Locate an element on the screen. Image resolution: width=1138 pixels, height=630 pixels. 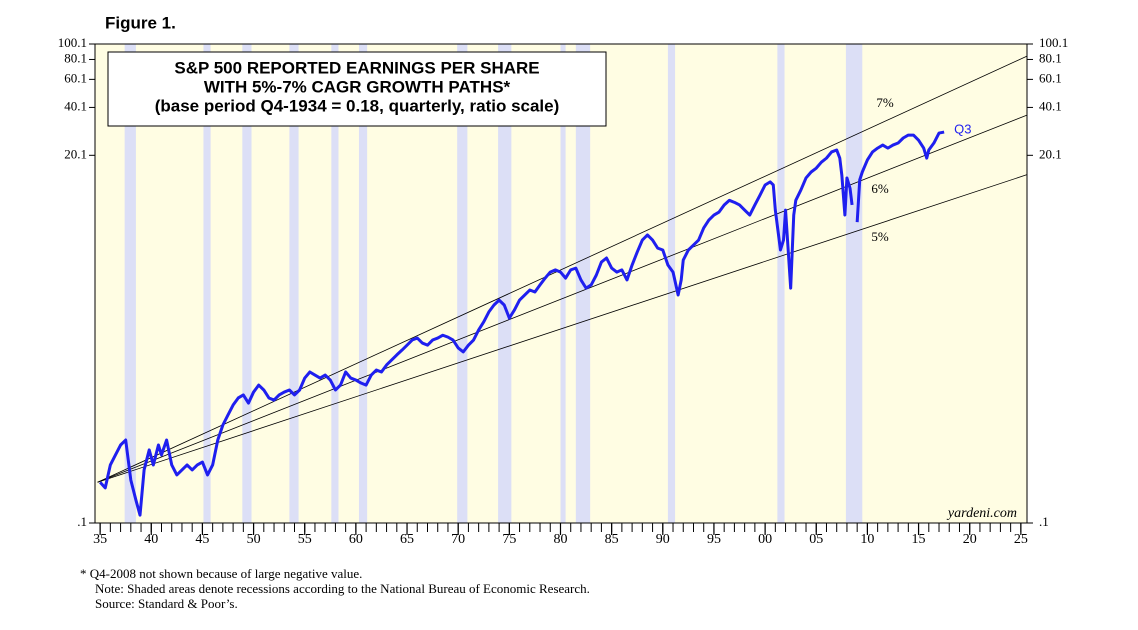
source-mark: yardeni.com is located at coordinates (981, 513).